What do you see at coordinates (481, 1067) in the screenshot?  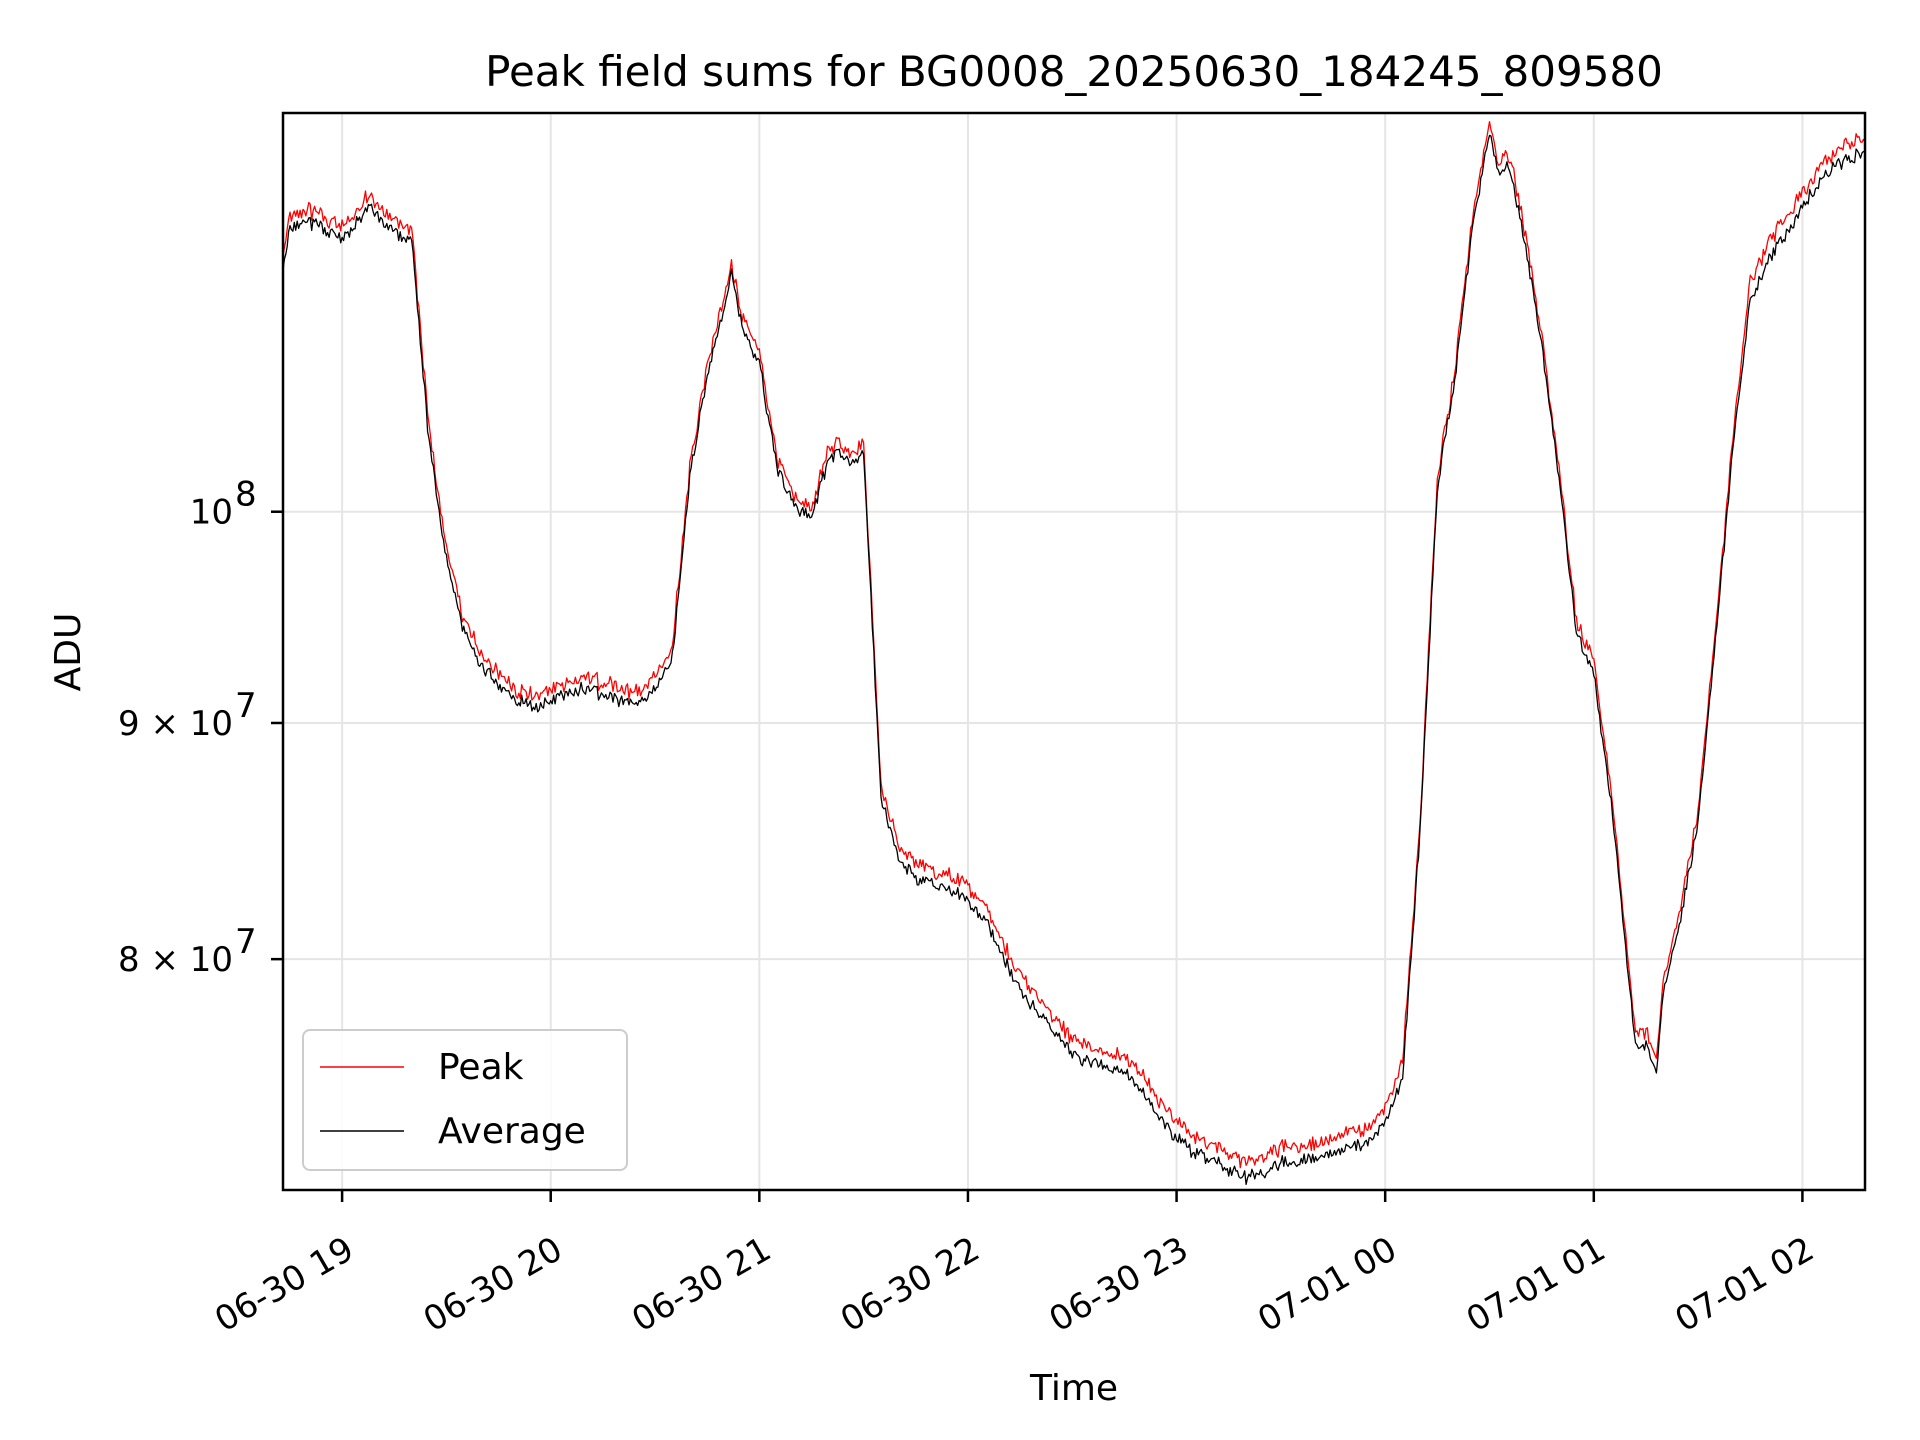 I see `legend-label-peak: Peak` at bounding box center [481, 1067].